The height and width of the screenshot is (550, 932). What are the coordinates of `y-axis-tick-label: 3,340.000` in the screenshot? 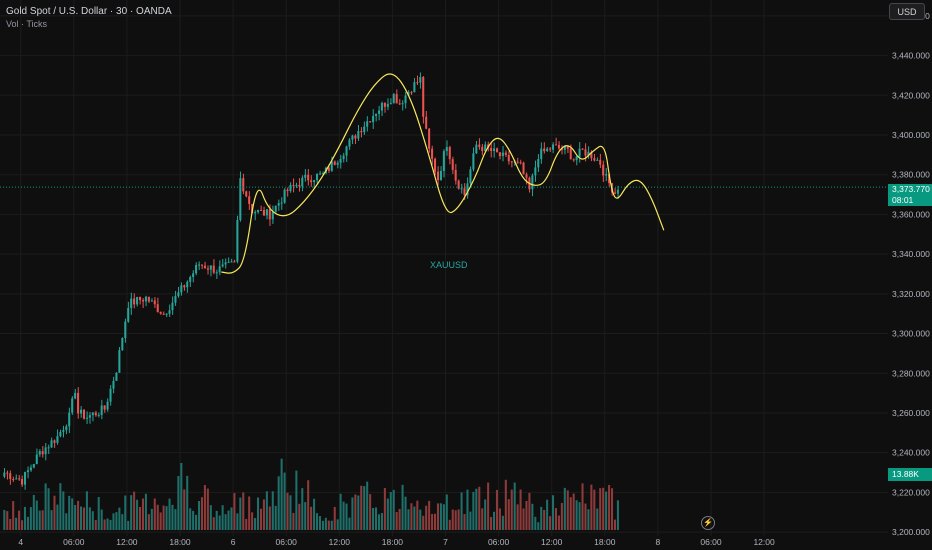 It's located at (911, 254).